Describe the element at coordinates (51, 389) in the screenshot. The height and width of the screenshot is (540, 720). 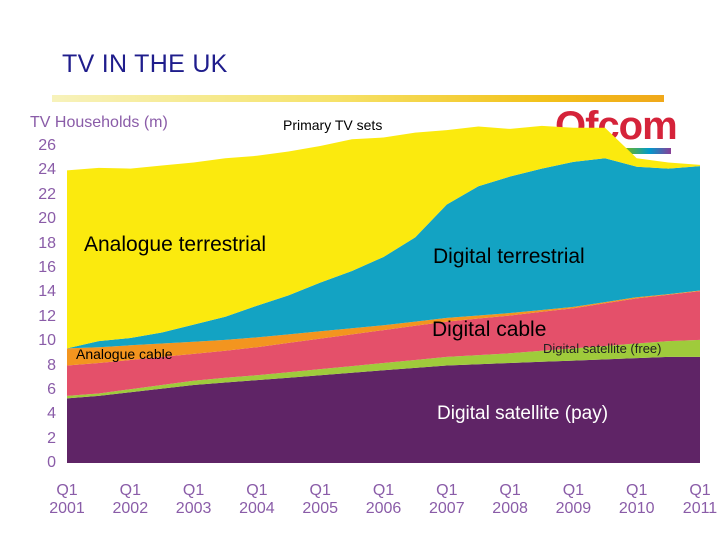
I see `y-tick-label: 6` at that location.